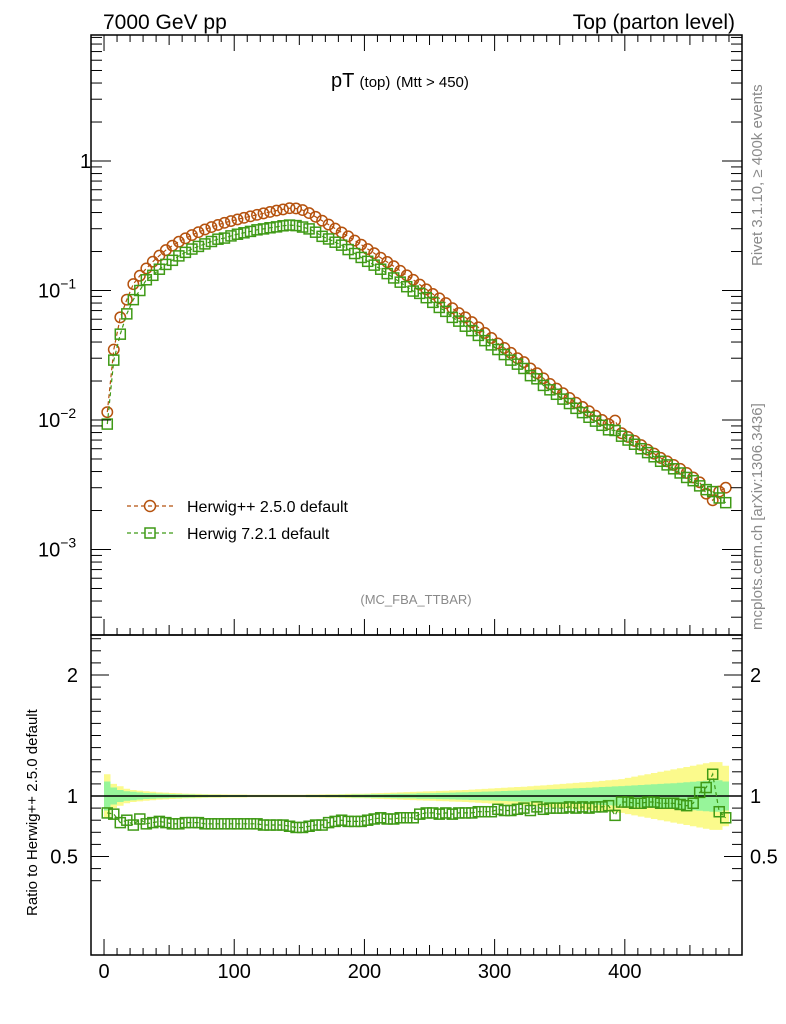 This screenshot has width=786, height=1024. I want to click on y-tick-label: 10⁻³, so click(57, 548).